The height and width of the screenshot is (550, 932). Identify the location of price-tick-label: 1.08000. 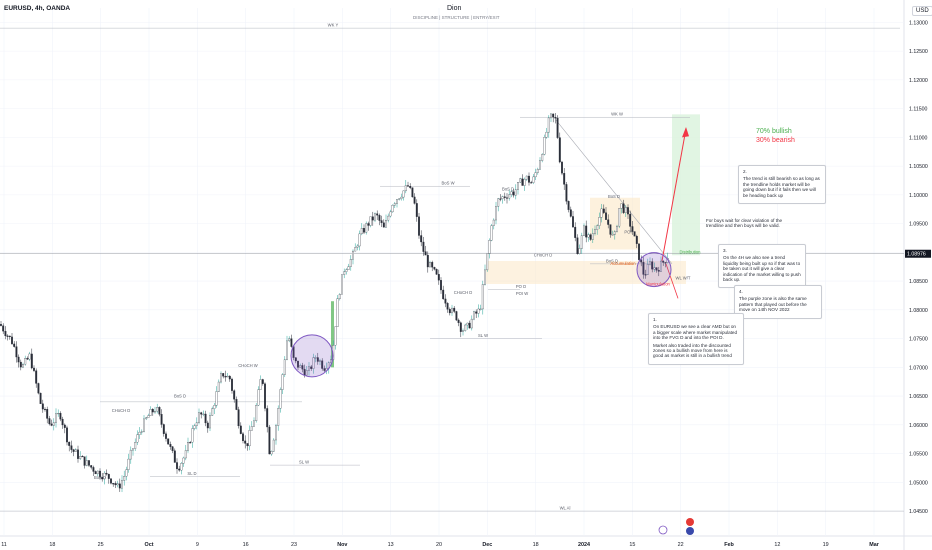
(918, 311).